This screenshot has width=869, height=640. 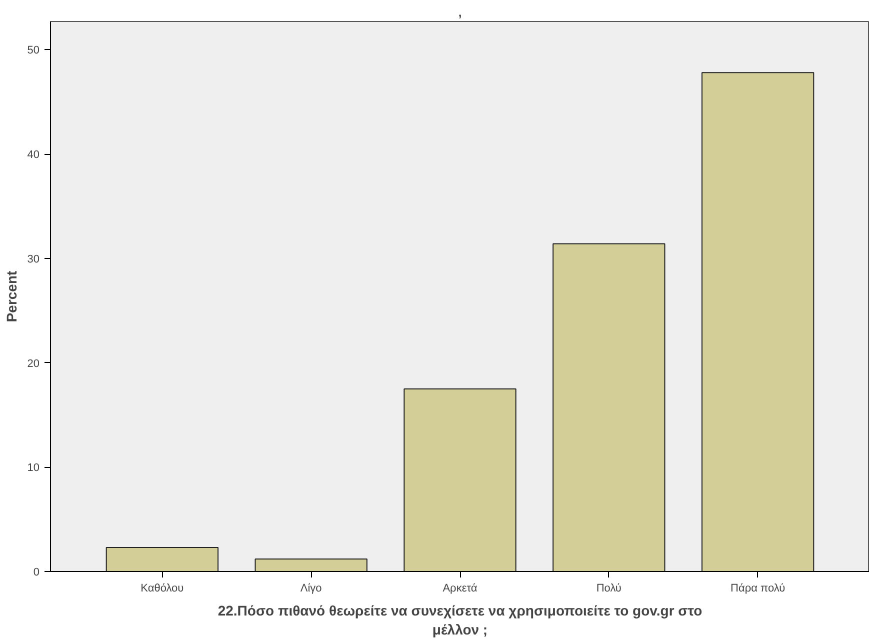 What do you see at coordinates (460, 620) in the screenshot?
I see `x-axis-title: 22.Πόσο πιθανό θεωρείτε να συνεχίσετε να χρησιμοποιείτε το gov.gr στο μέλλον ;` at bounding box center [460, 620].